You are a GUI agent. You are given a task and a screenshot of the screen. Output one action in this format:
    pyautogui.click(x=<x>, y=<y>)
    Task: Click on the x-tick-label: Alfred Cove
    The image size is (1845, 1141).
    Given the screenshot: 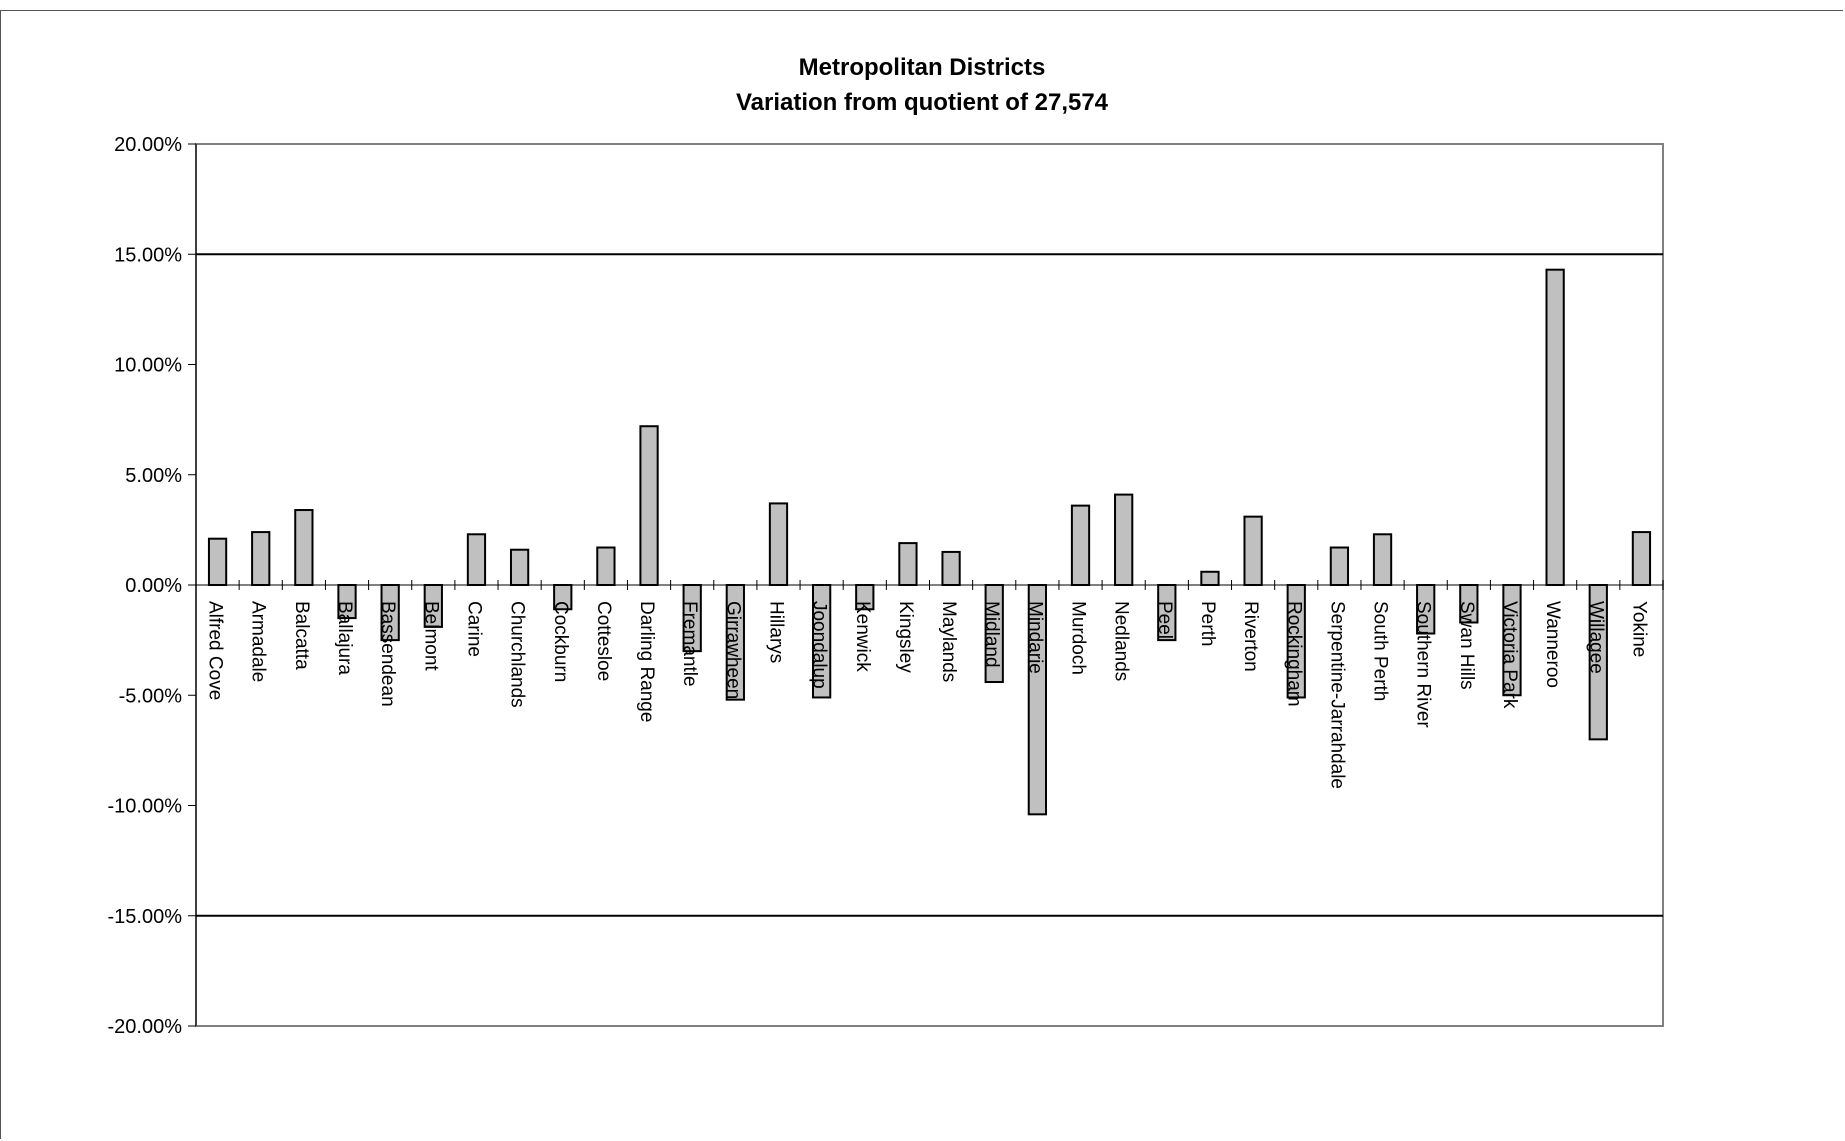 What is the action you would take?
    pyautogui.click(x=215, y=650)
    